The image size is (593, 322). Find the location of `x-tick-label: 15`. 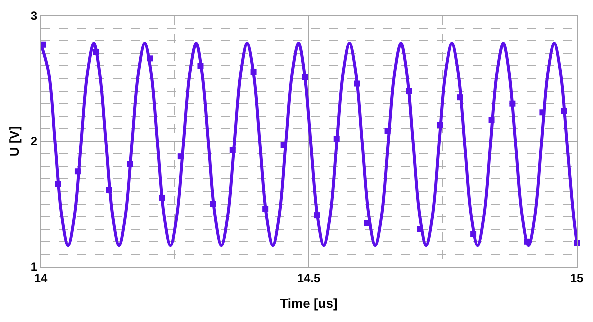

x-tick-label: 15 is located at coordinates (577, 278).